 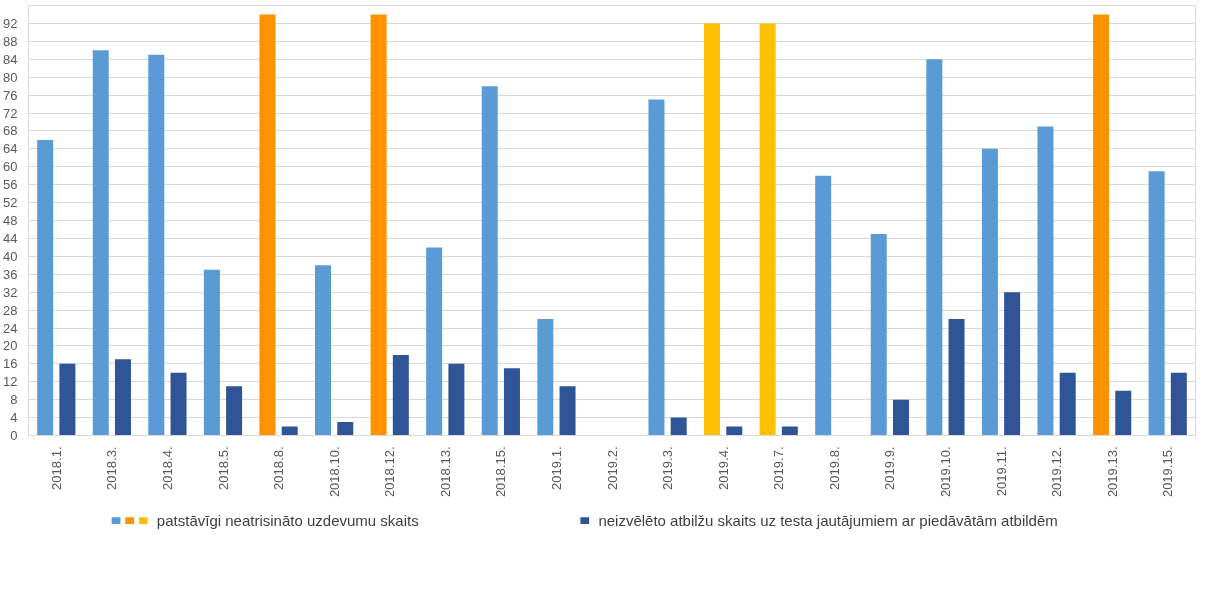 I want to click on y-tick-label: 36, so click(x=10, y=274).